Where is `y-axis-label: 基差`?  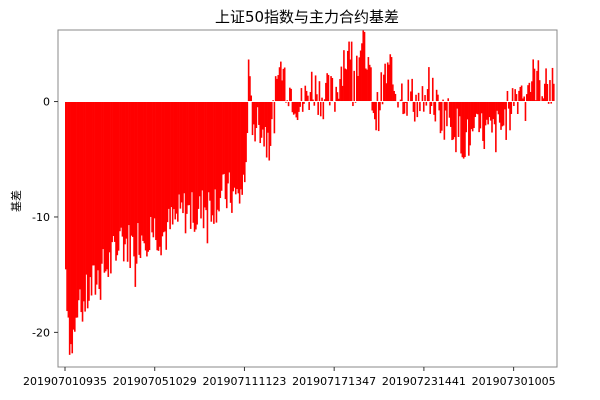 y-axis-label: 基差 is located at coordinates (16, 201).